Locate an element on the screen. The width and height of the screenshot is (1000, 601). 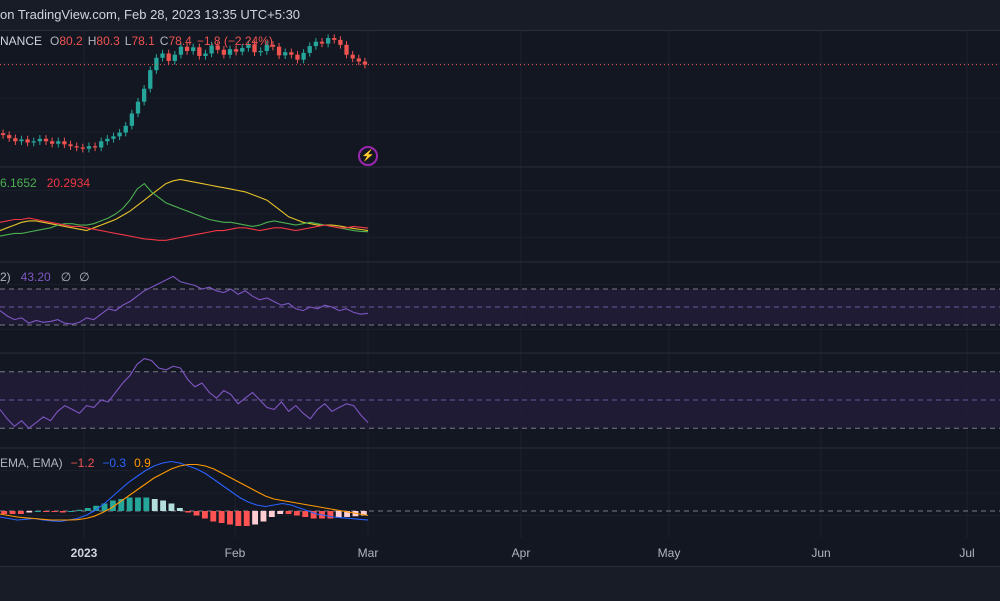
signal-value: −0.3 is located at coordinates (114, 463).